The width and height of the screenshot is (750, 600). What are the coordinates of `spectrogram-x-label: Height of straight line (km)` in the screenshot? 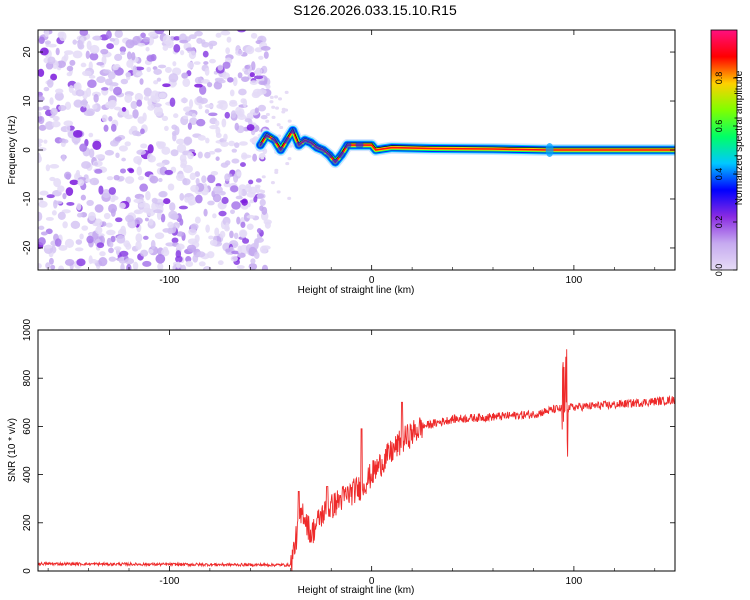 It's located at (356, 290).